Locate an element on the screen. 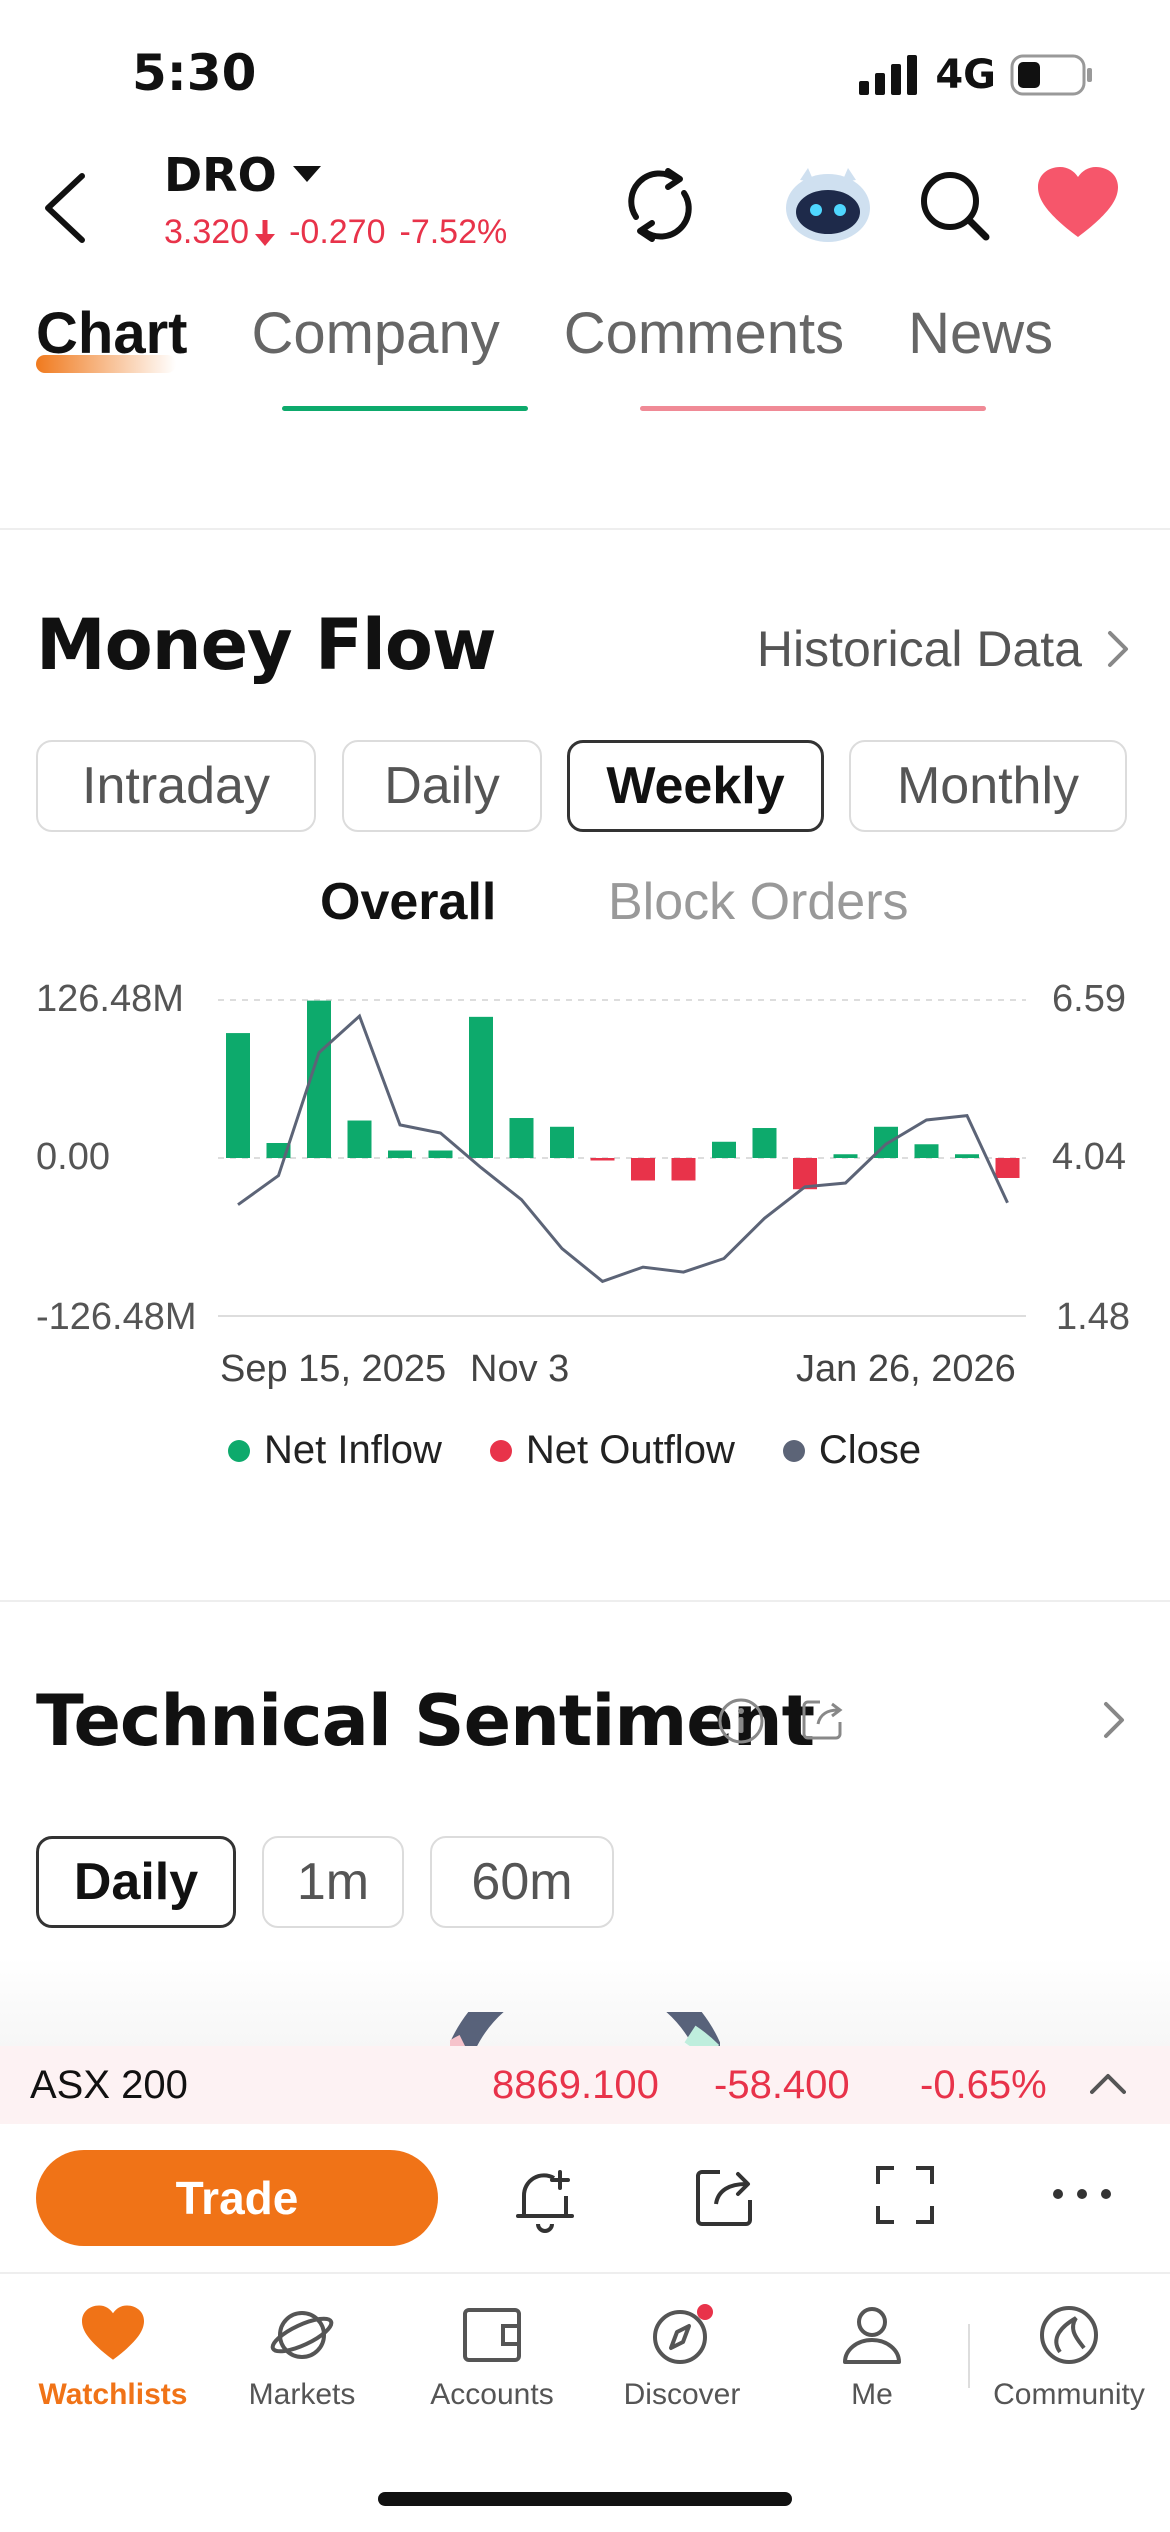 The height and width of the screenshot is (2532, 1170). left-axis-zero: 0.00 is located at coordinates (73, 1157).